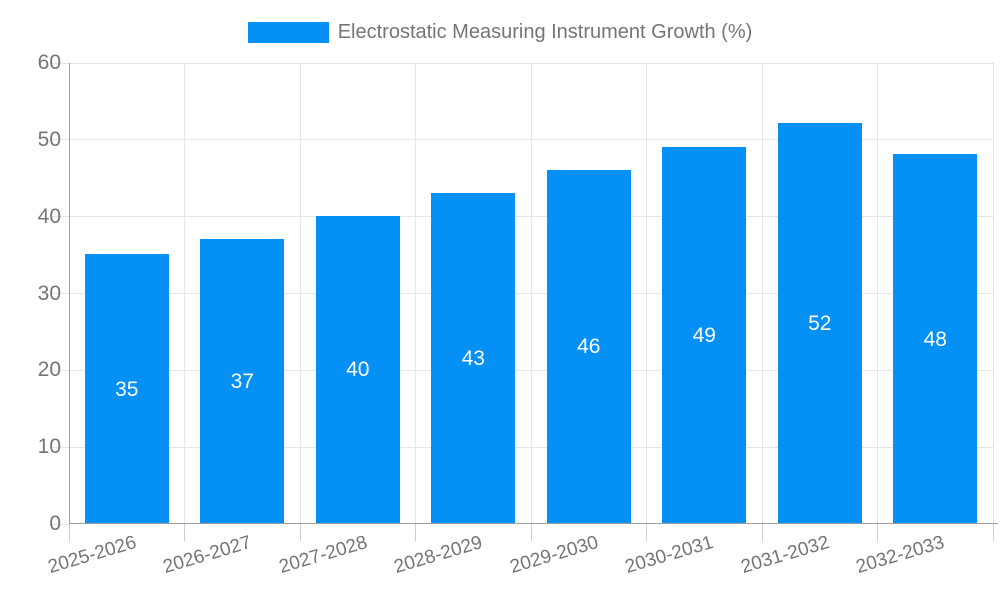 The width and height of the screenshot is (1000, 600). I want to click on bar-value-label: 43, so click(473, 358).